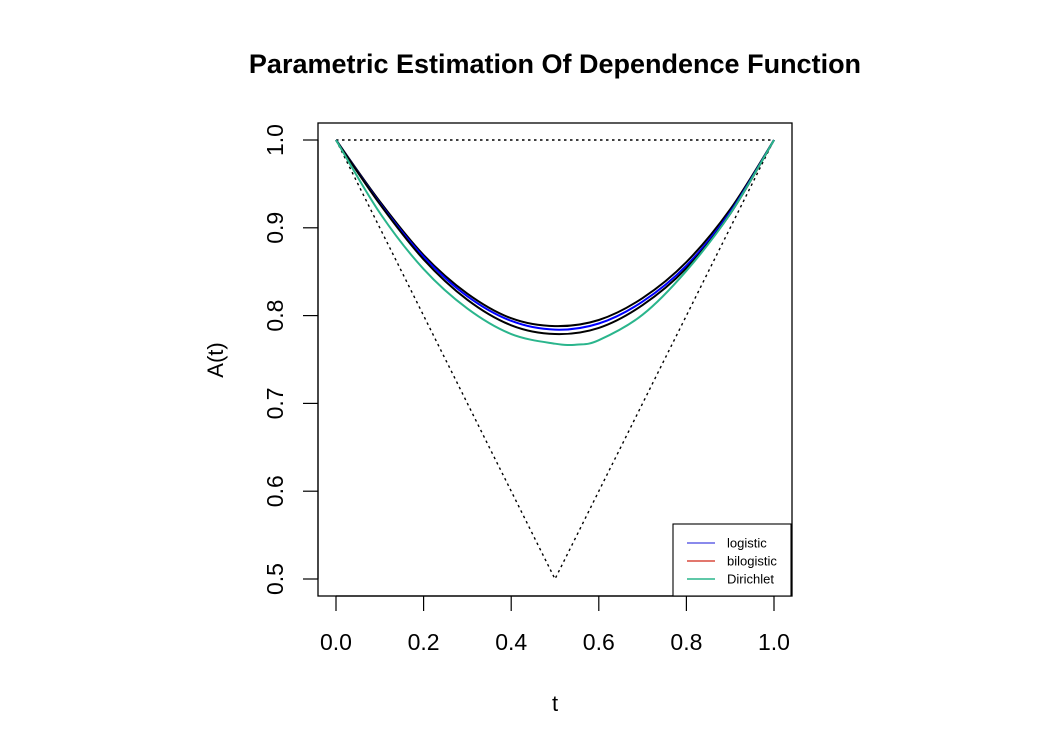  I want to click on extra-curve, so click(555, 233).